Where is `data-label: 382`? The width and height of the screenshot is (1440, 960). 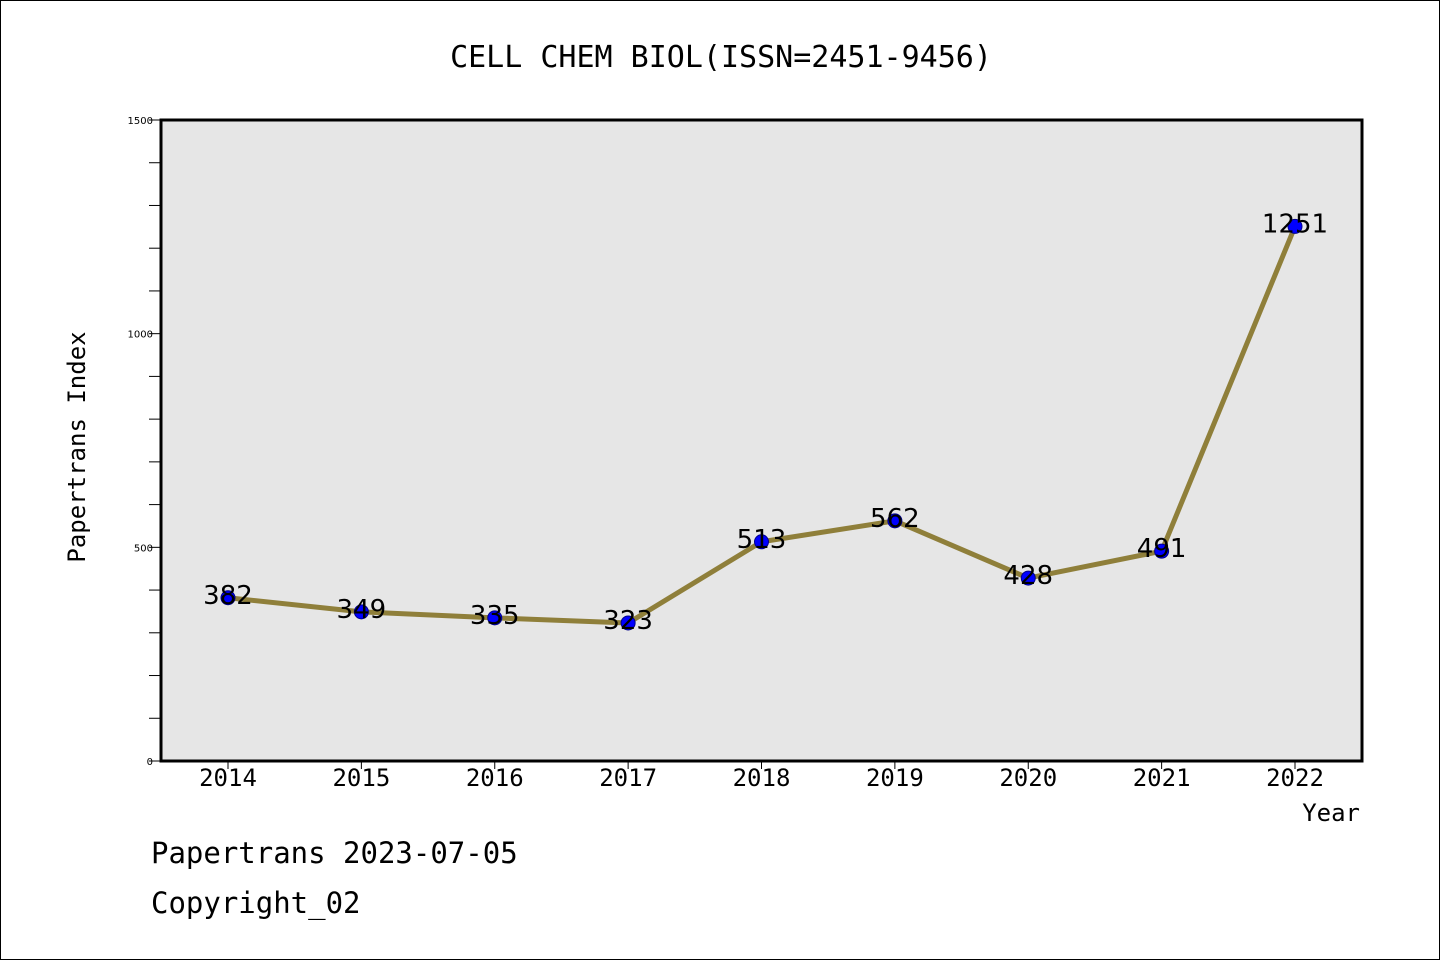
data-label: 382 is located at coordinates (228, 596).